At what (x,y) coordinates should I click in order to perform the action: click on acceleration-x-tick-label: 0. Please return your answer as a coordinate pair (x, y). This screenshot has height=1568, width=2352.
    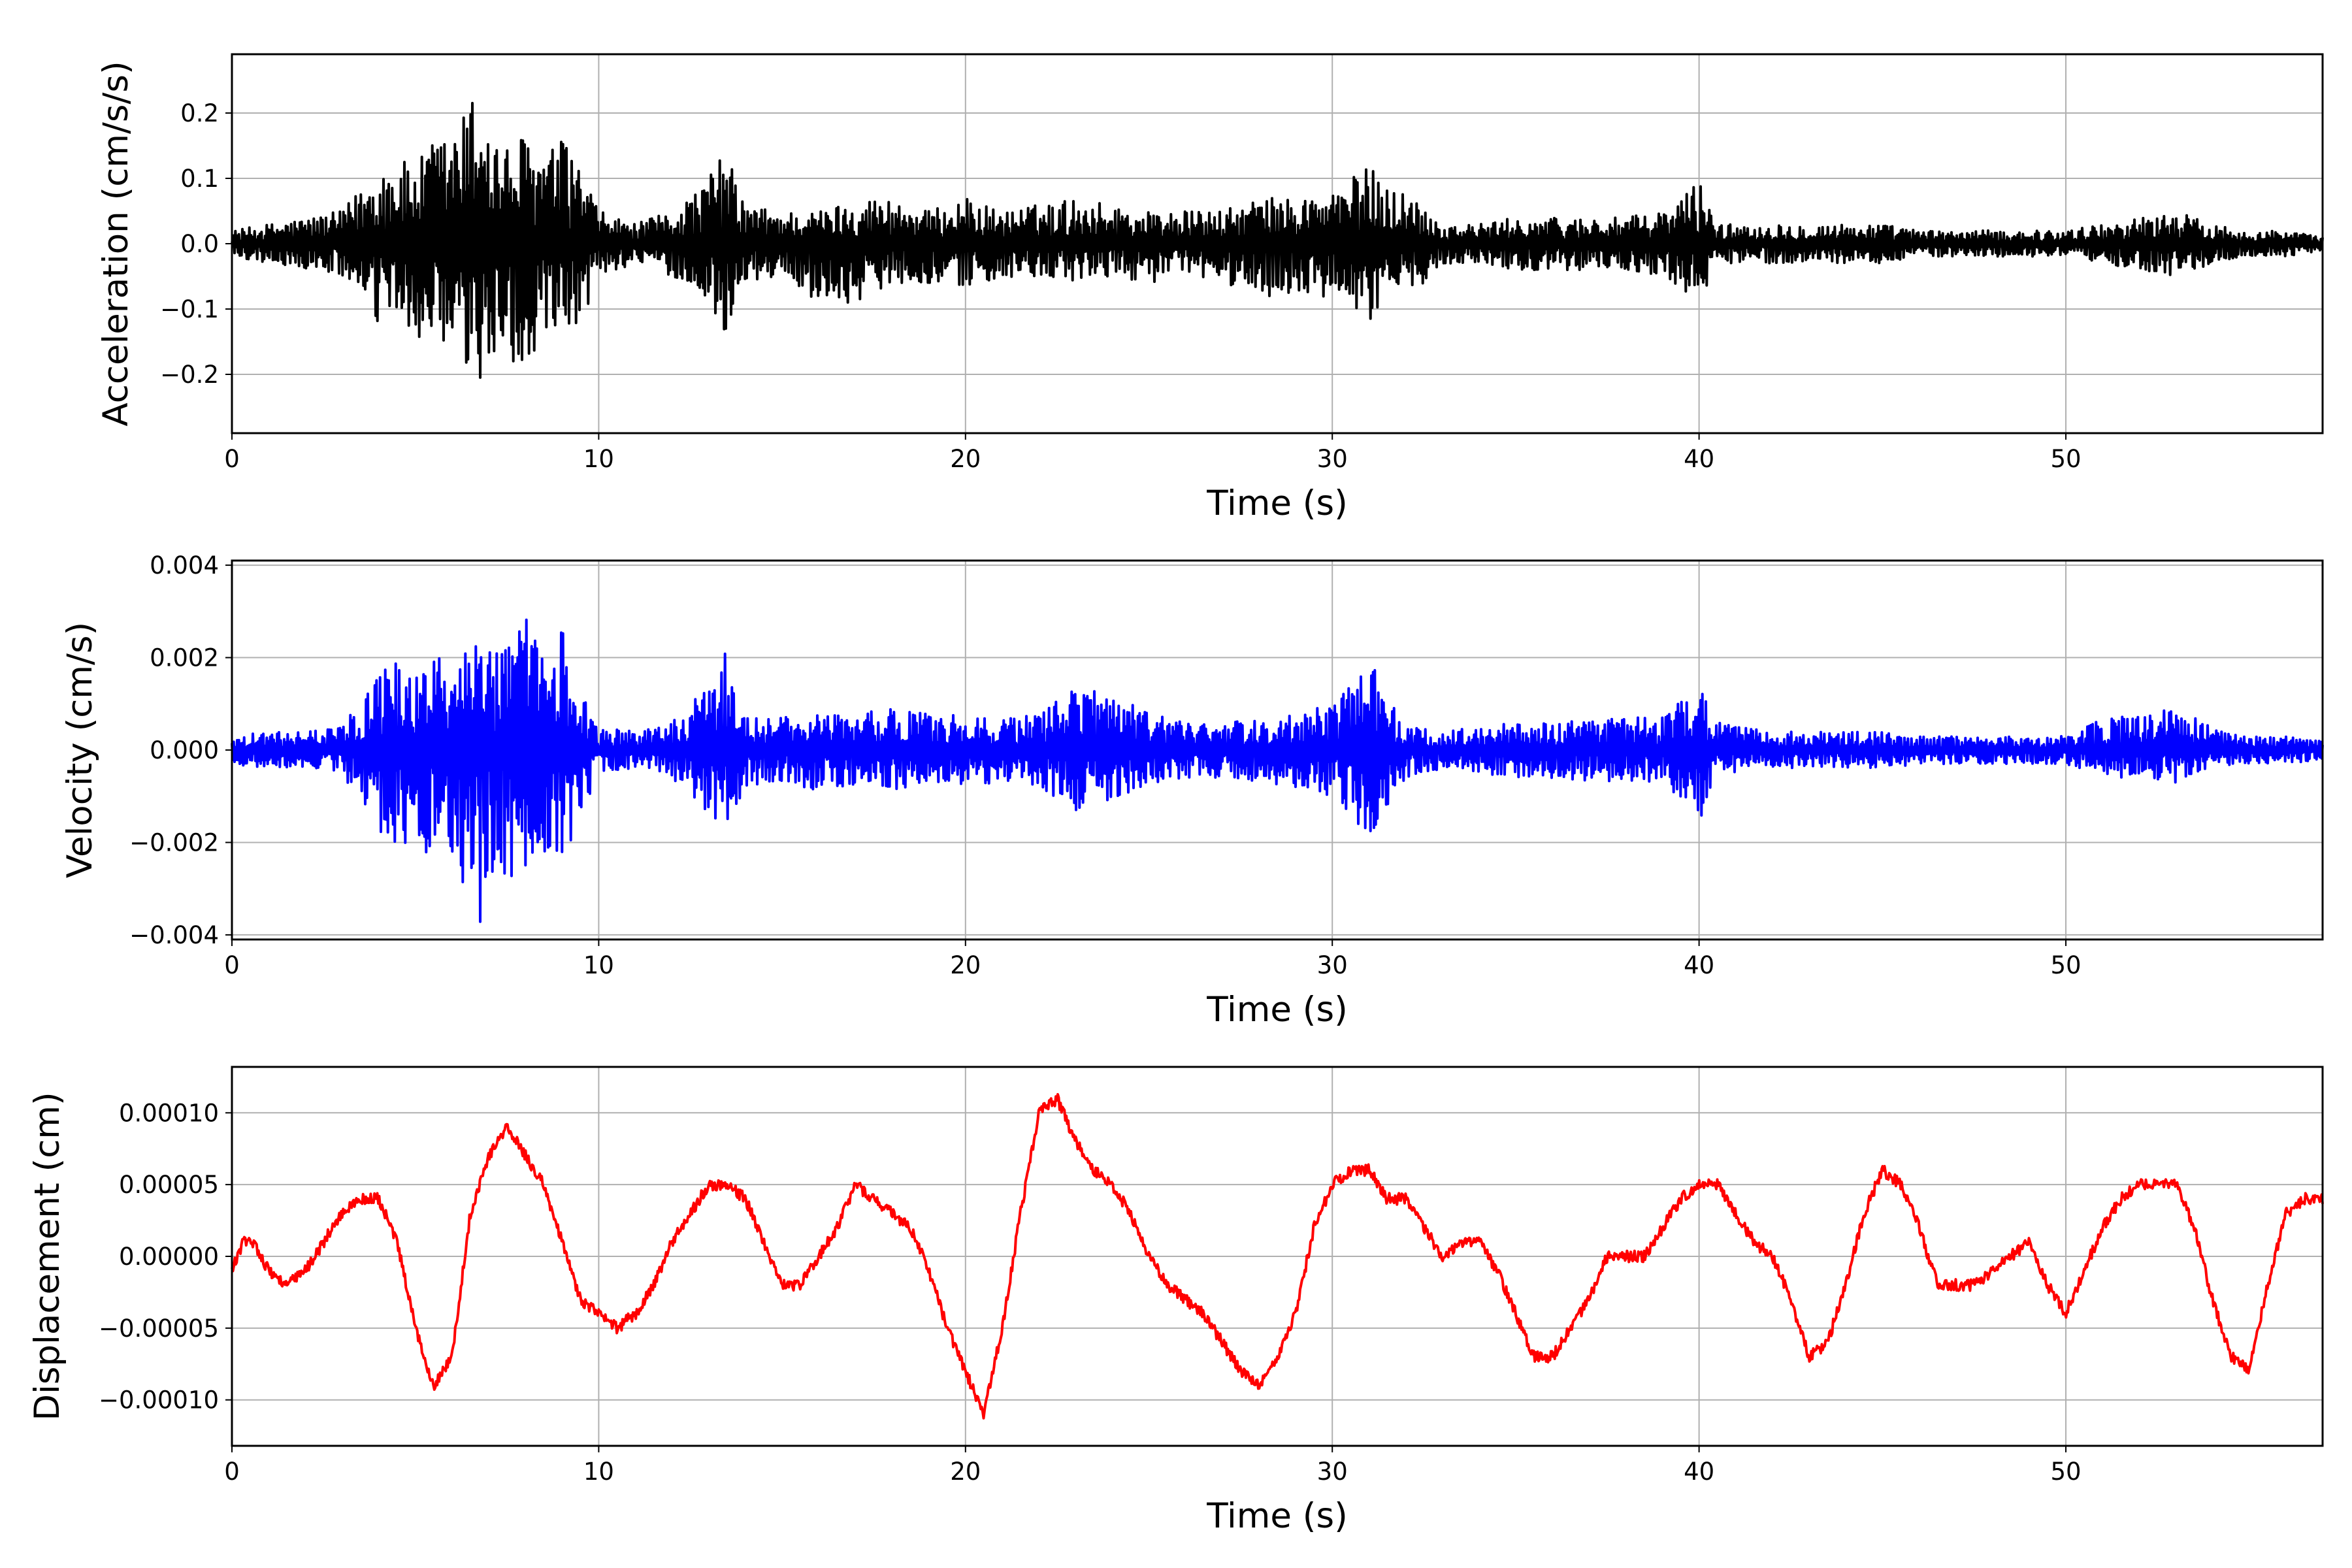
    Looking at the image, I should click on (232, 459).